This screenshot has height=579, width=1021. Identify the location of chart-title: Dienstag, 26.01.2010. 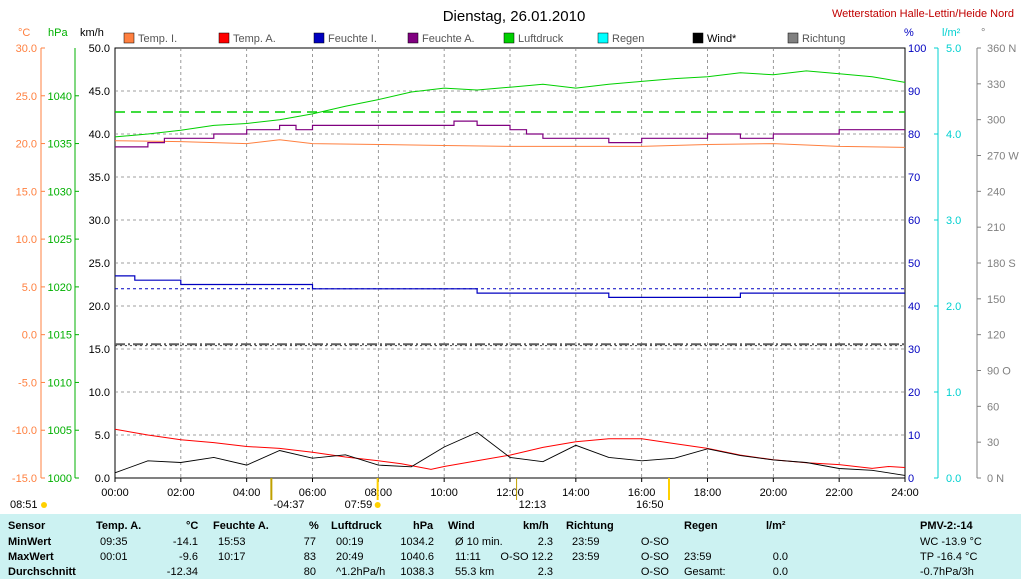
(514, 16).